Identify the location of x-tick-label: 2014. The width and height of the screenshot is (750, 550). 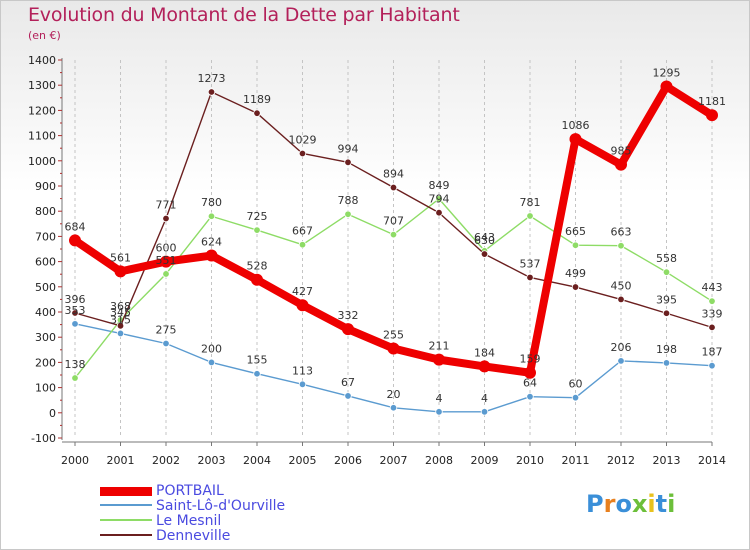
(712, 460).